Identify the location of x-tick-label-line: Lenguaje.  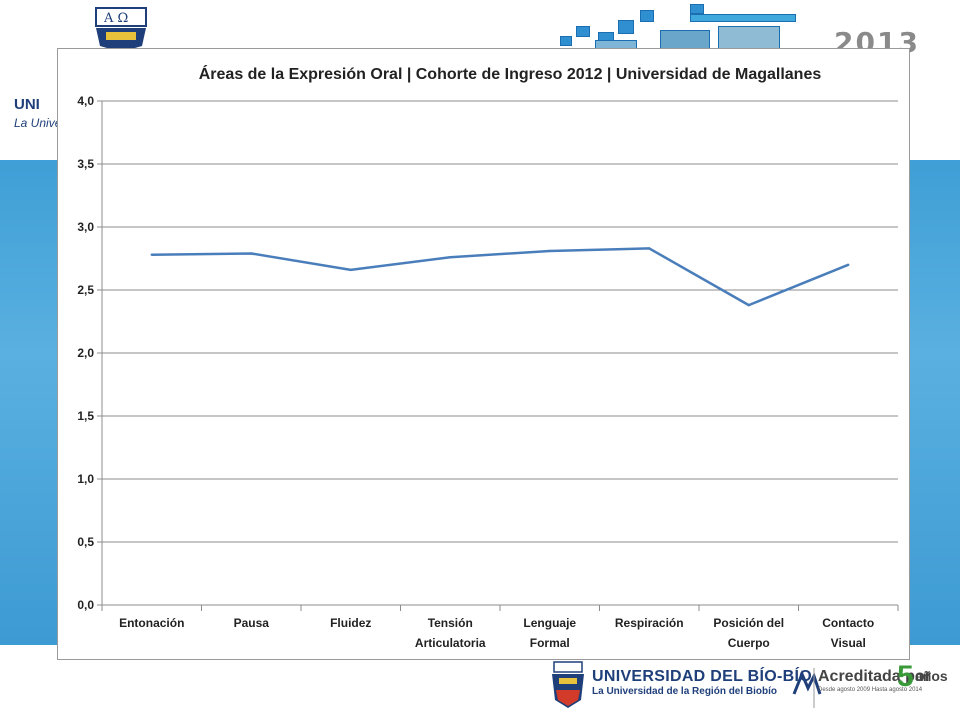
(549, 623).